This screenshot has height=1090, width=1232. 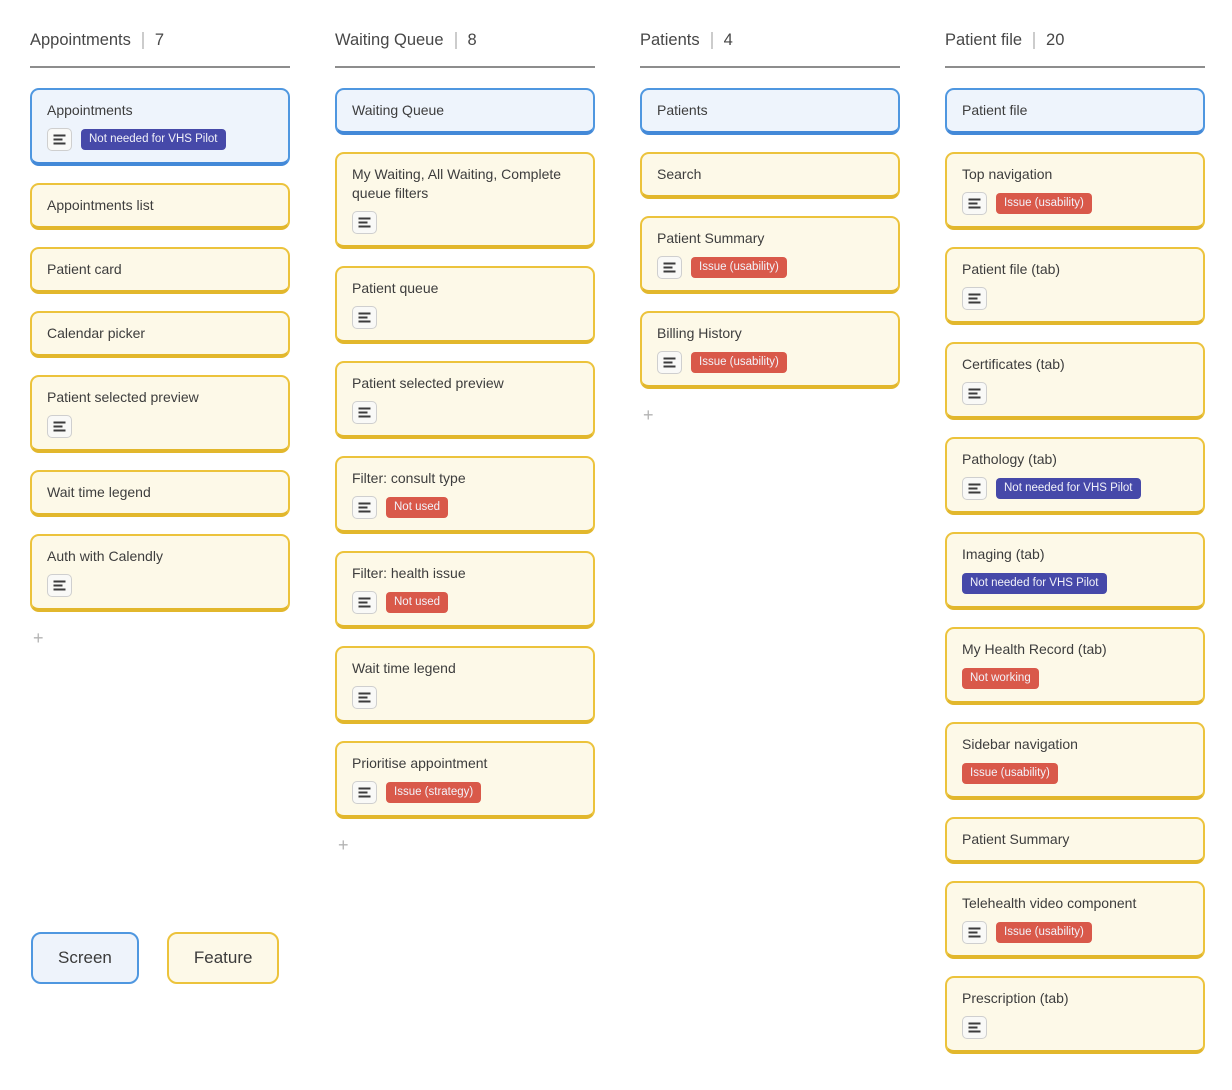 I want to click on card: Pathology (tab) Not needed for VHS Pilot, so click(x=1075, y=476).